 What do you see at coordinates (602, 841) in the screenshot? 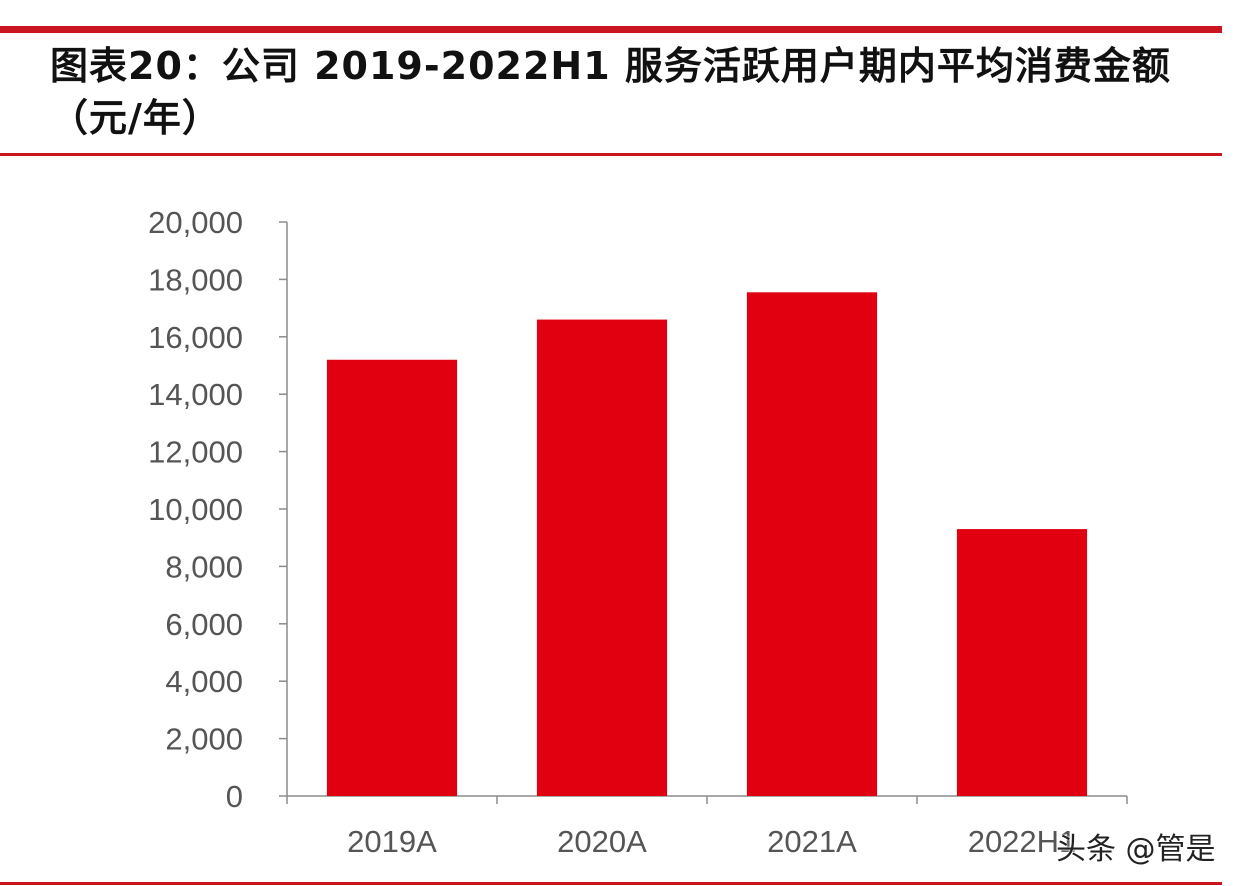
I see `x-tick-label: 2020A` at bounding box center [602, 841].